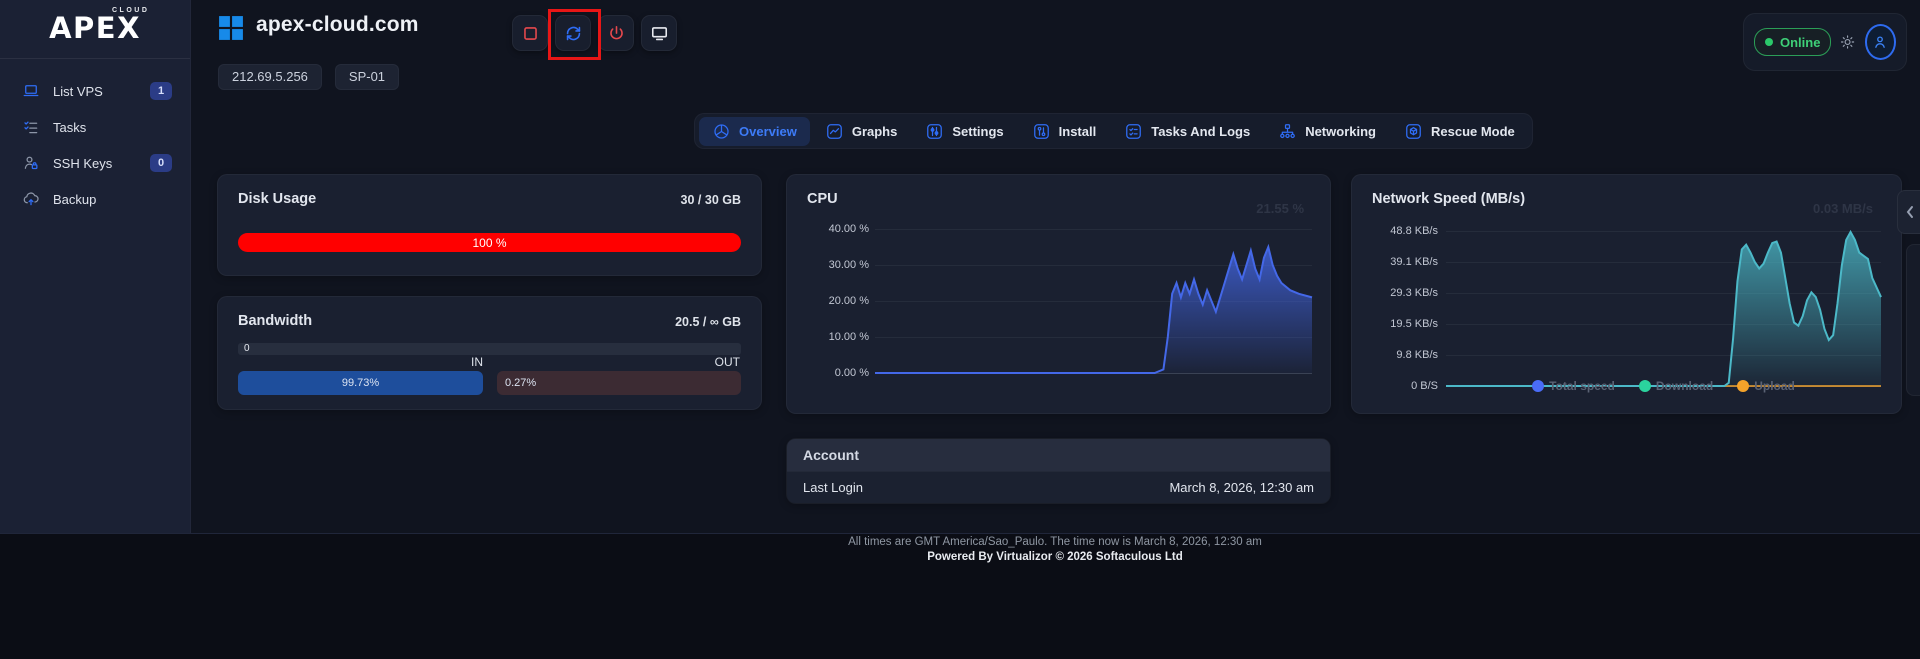 The height and width of the screenshot is (659, 1920). Describe the element at coordinates (1424, 386) in the screenshot. I see `y-axis-tick-label: 0 B/S` at that location.